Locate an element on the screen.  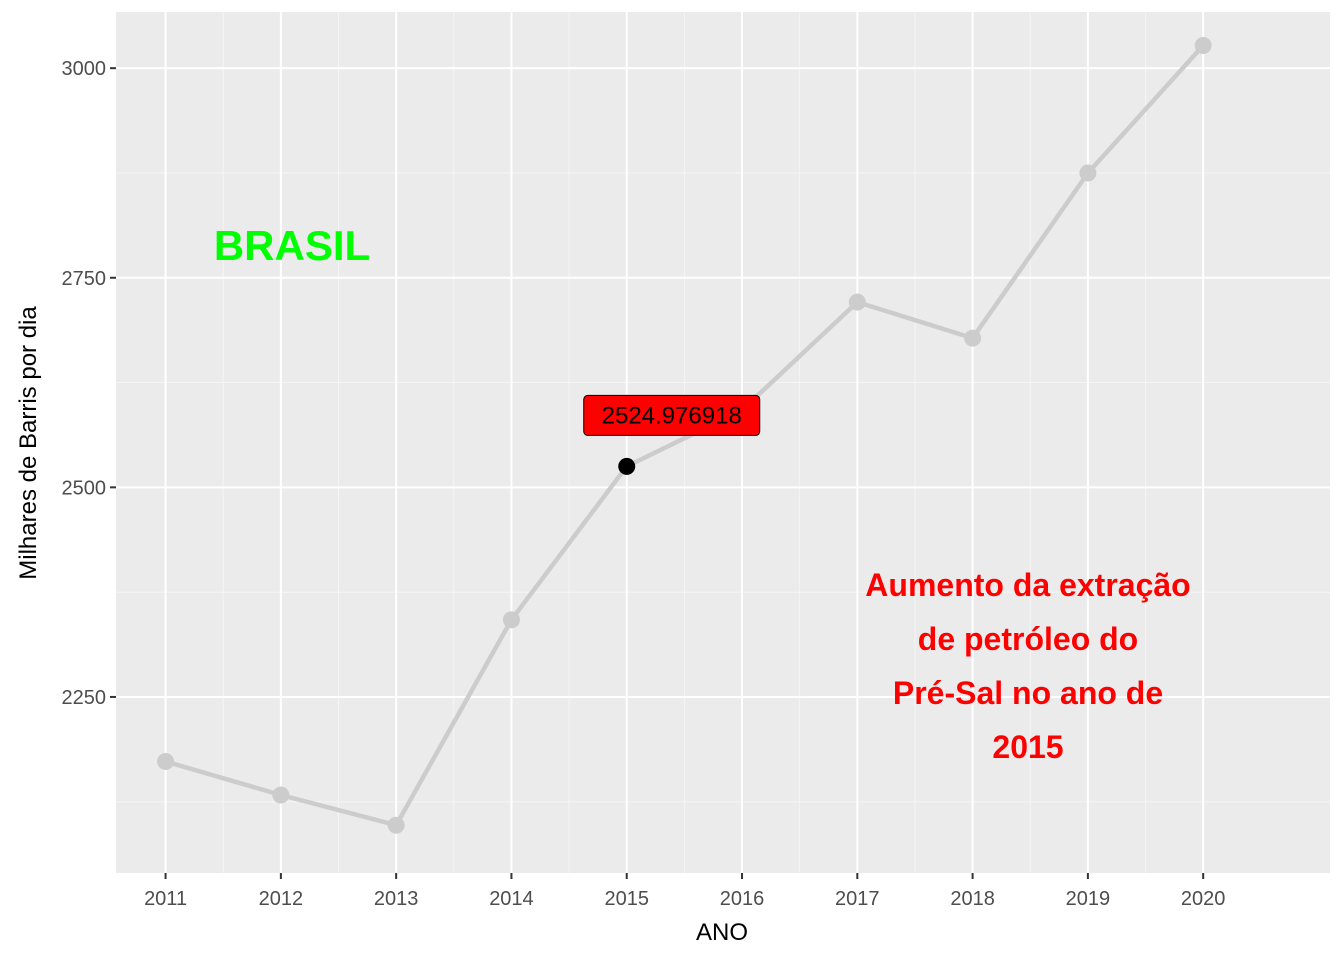
x-tick-label: 2012 is located at coordinates (281, 899).